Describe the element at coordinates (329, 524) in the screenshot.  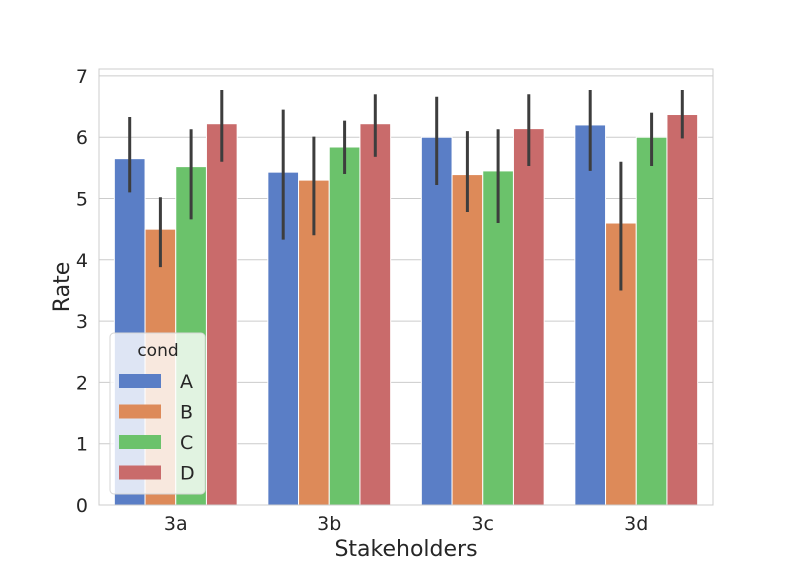
I see `x-tick-label-3b: 3b` at that location.